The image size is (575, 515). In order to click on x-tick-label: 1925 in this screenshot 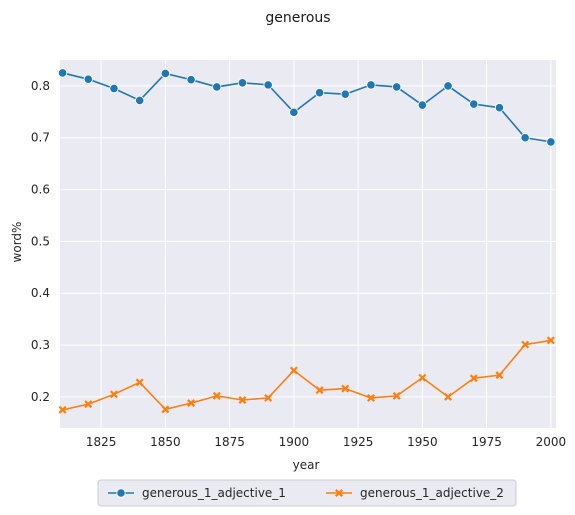, I will do `click(358, 442)`.